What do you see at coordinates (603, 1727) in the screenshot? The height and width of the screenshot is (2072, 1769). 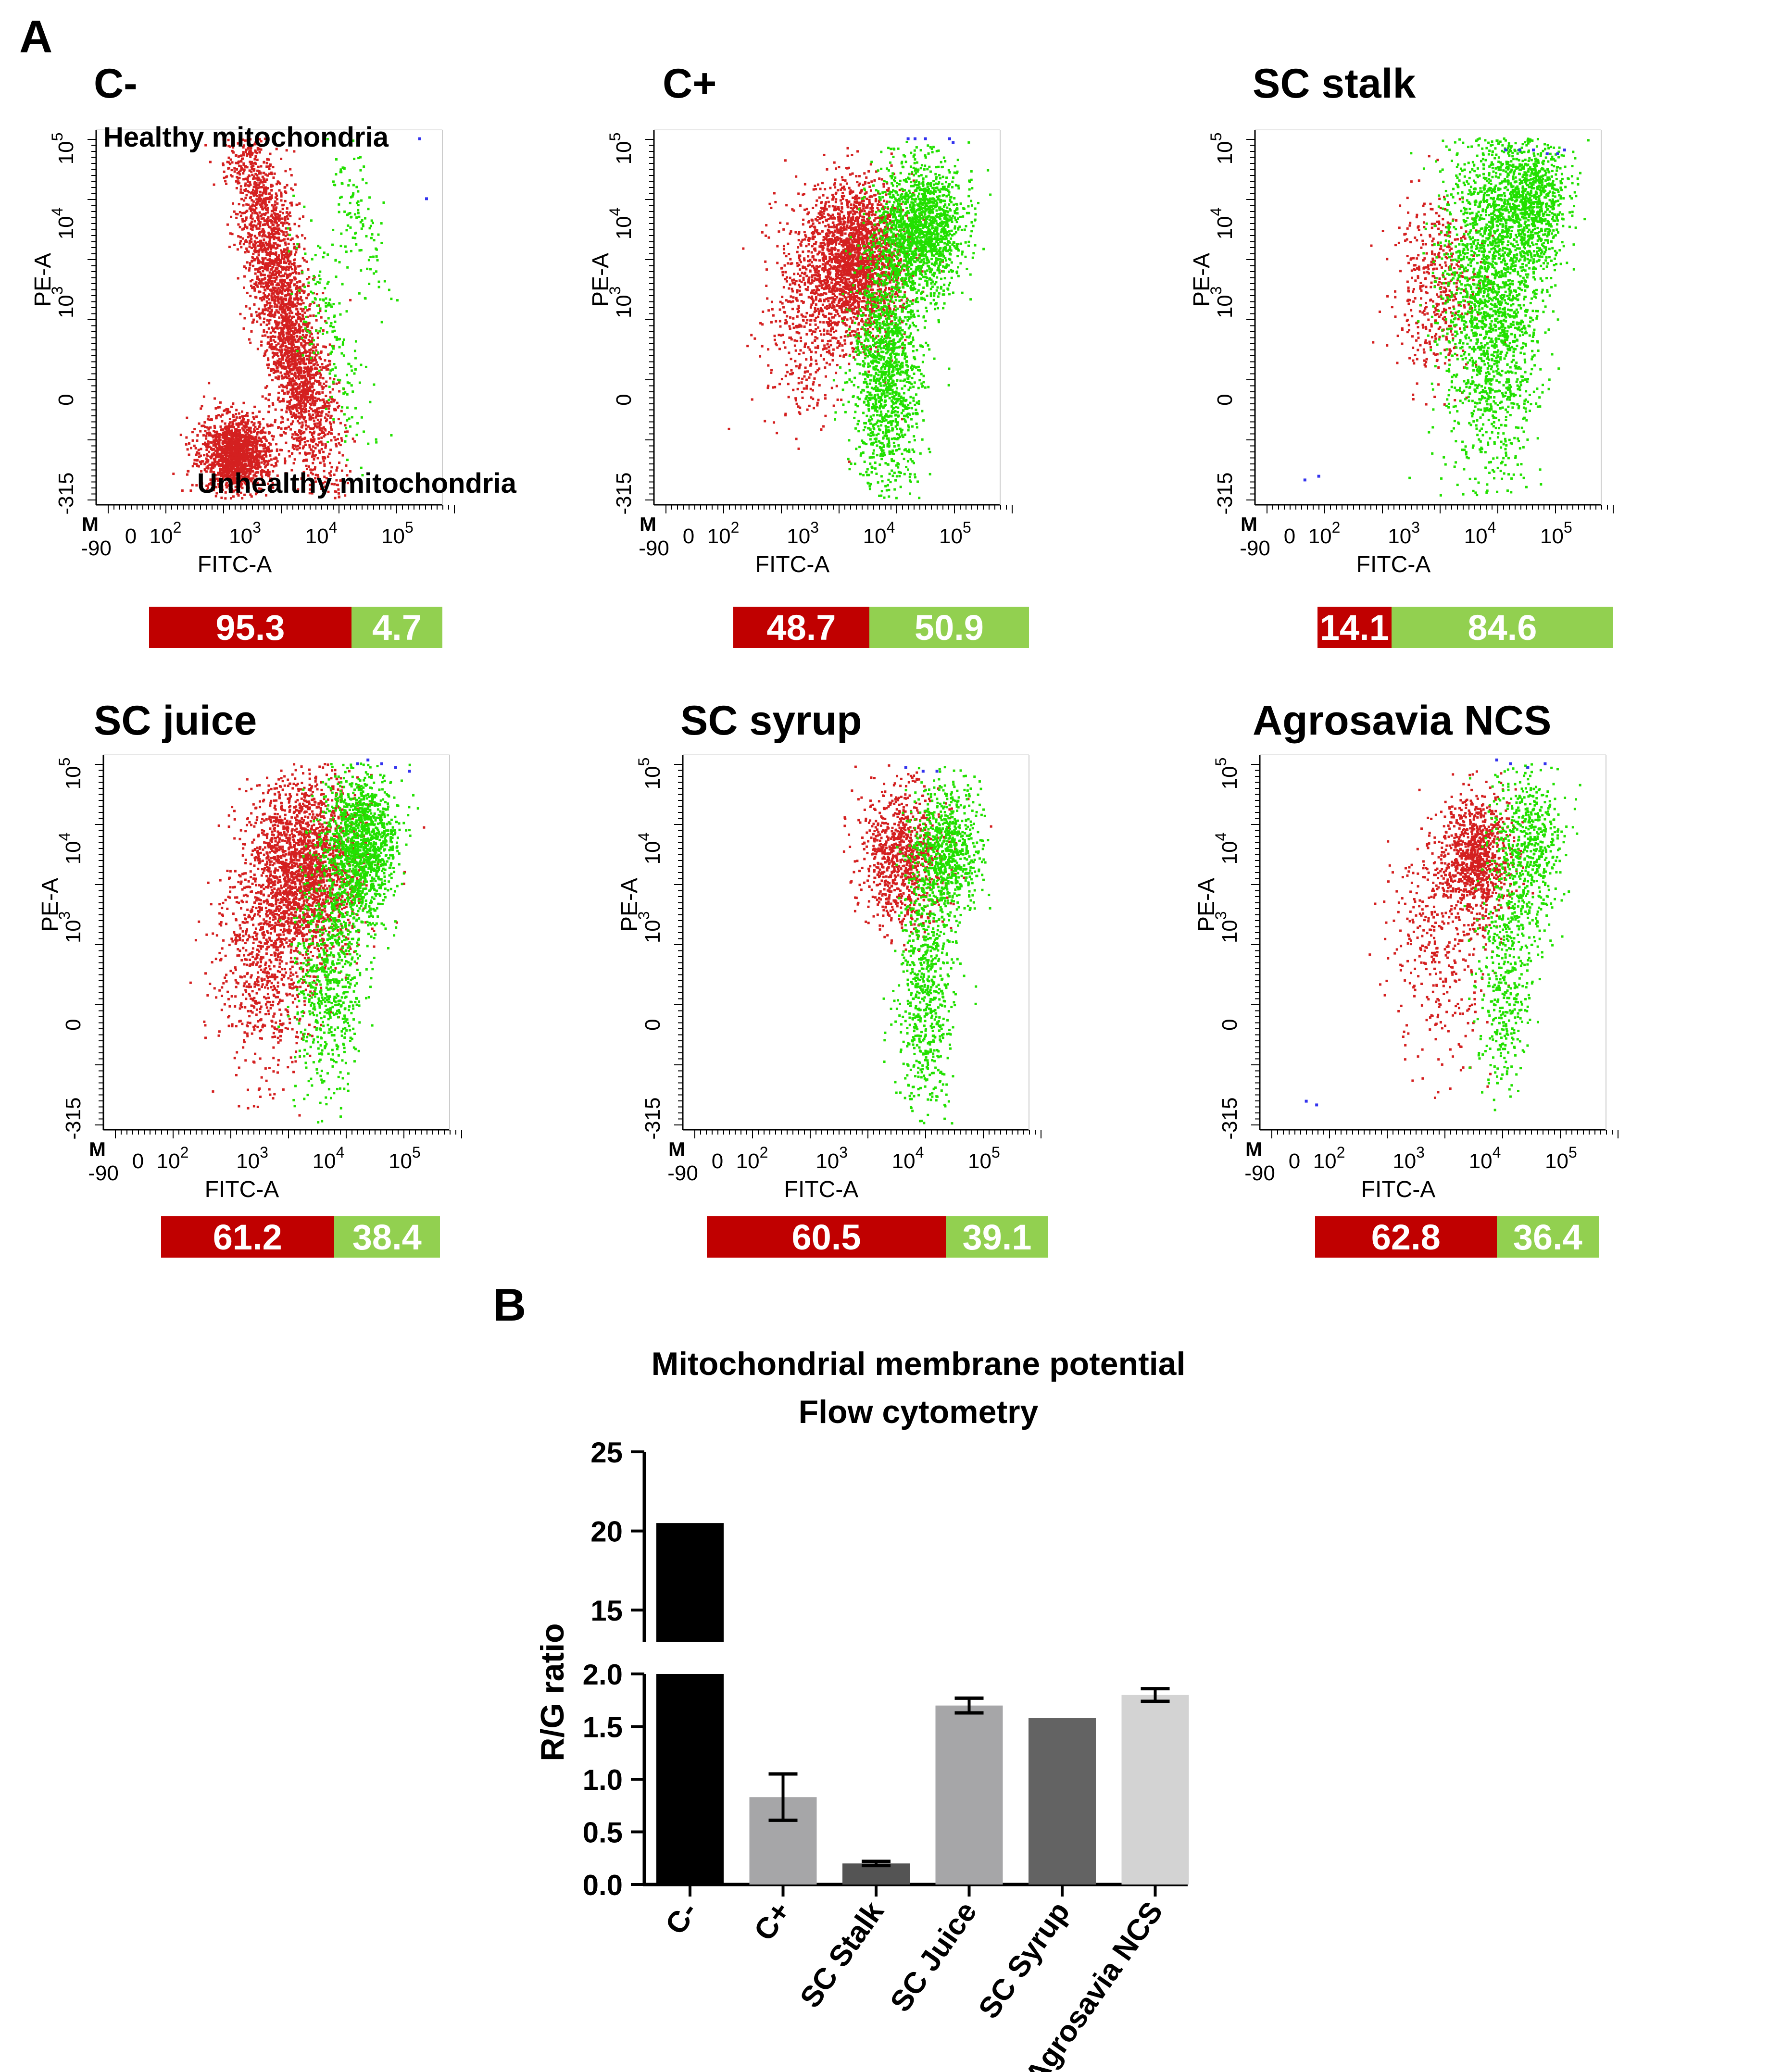 I see `y-tick-label: 1.5` at bounding box center [603, 1727].